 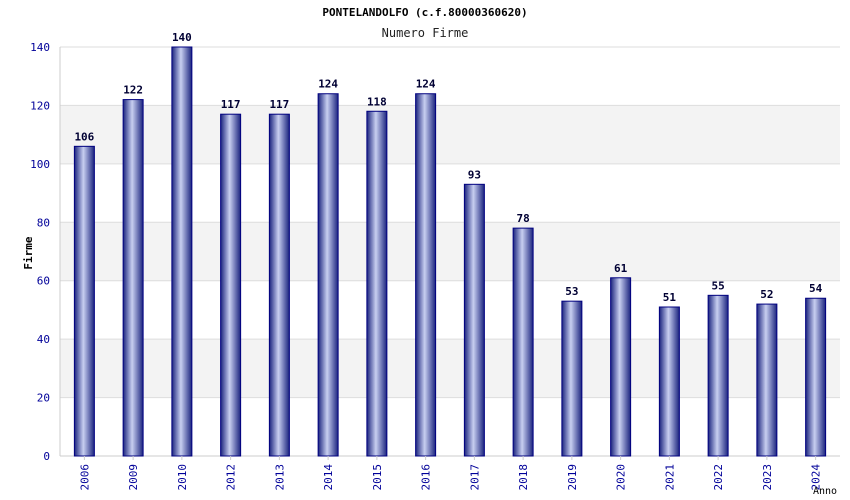 What do you see at coordinates (279, 477) in the screenshot?
I see `x-tick-label: 2013` at bounding box center [279, 477].